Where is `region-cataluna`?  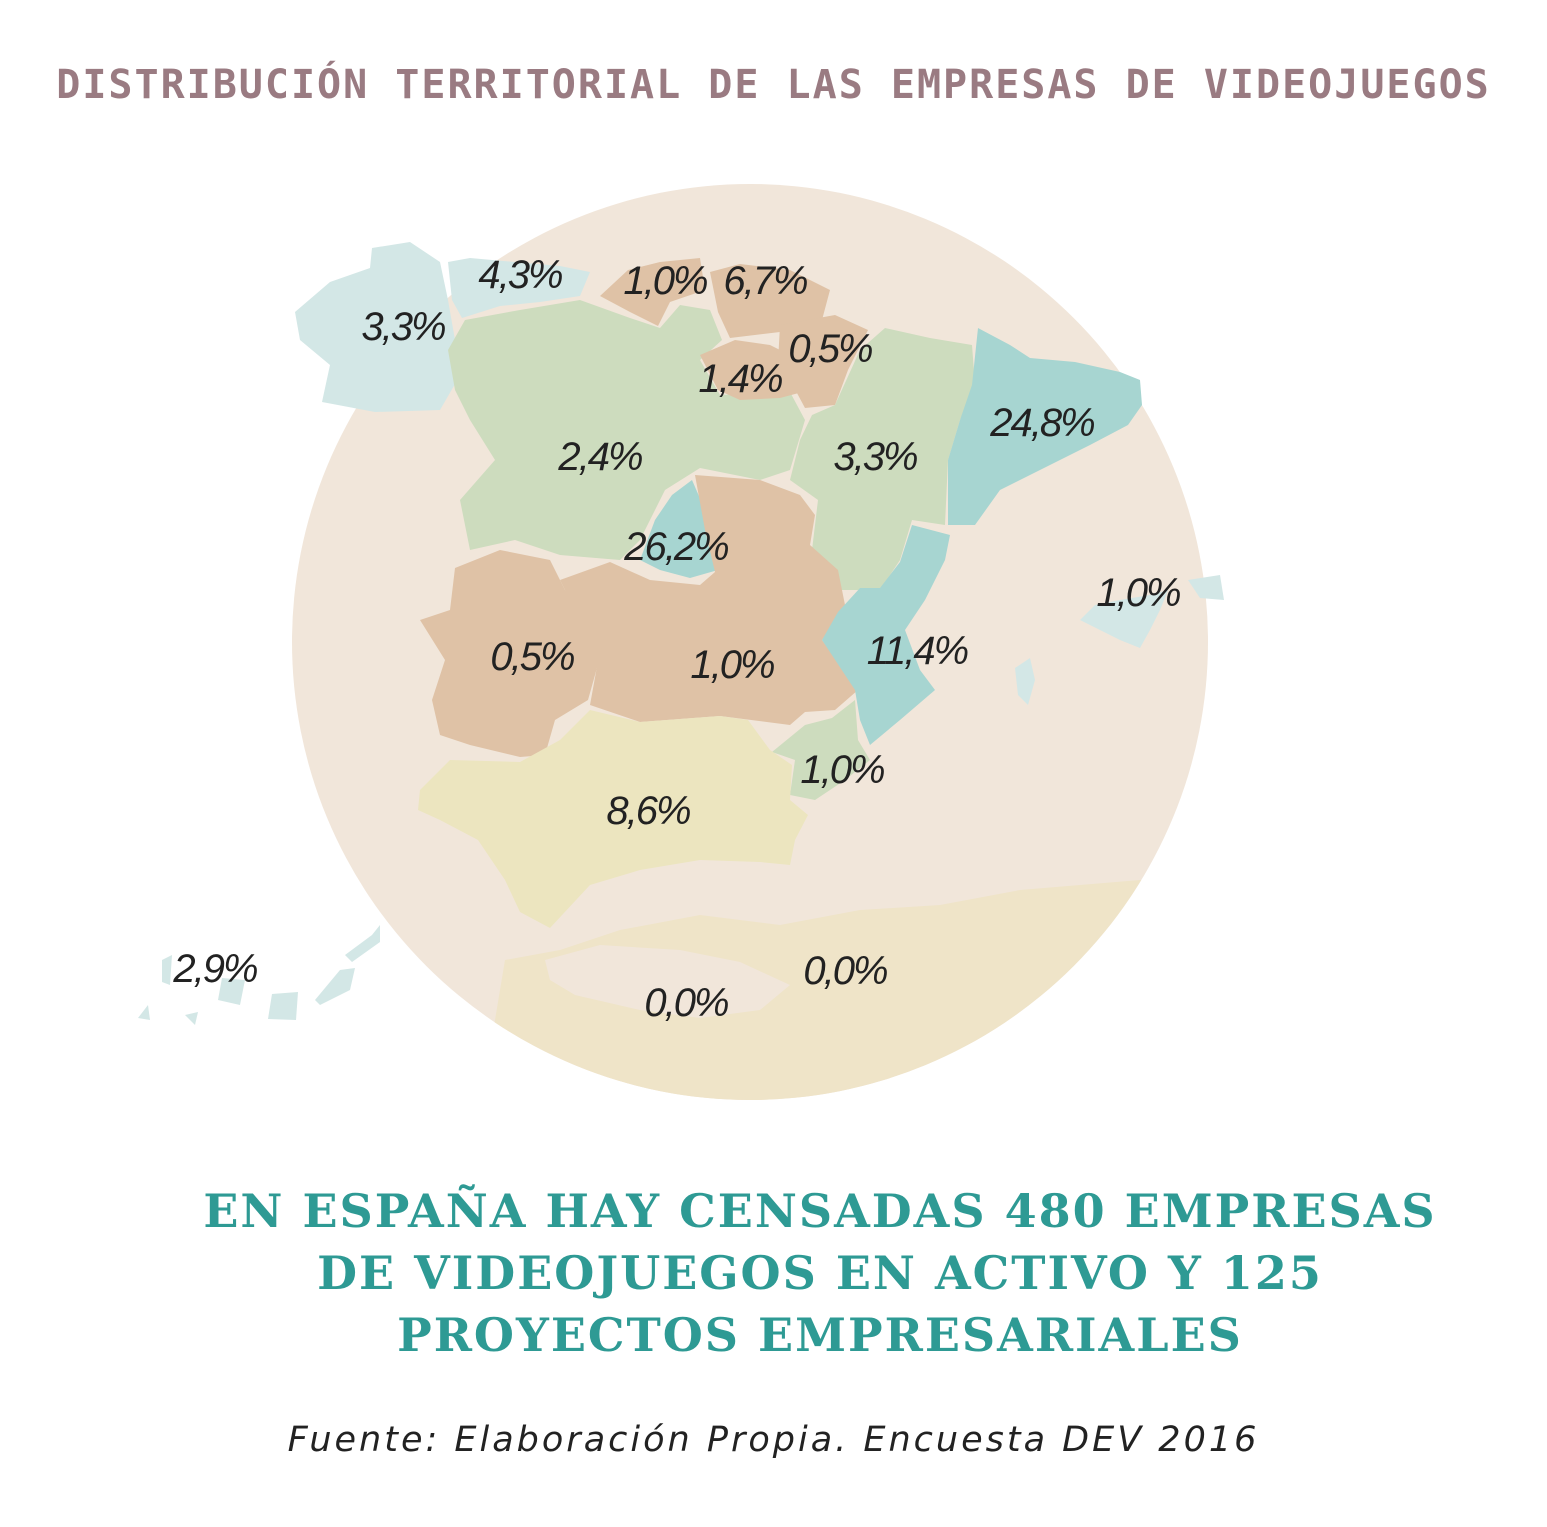
region-cataluna is located at coordinates (1045, 426).